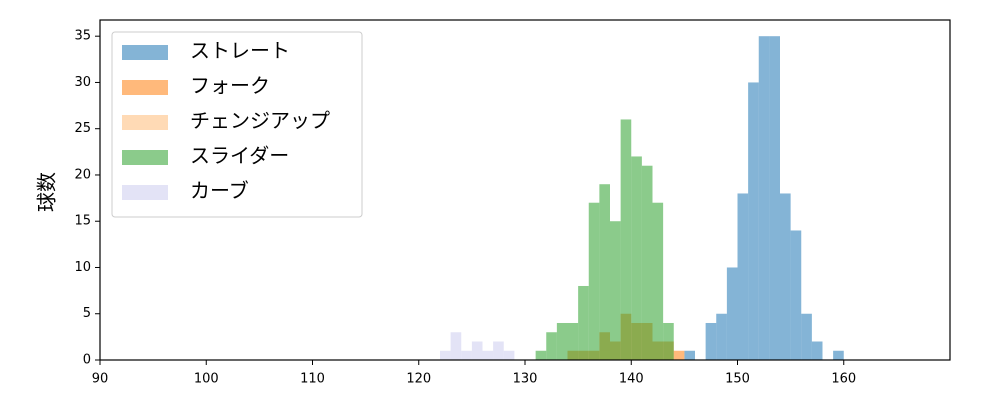  I want to click on y-tick-label: 0, so click(87, 360).